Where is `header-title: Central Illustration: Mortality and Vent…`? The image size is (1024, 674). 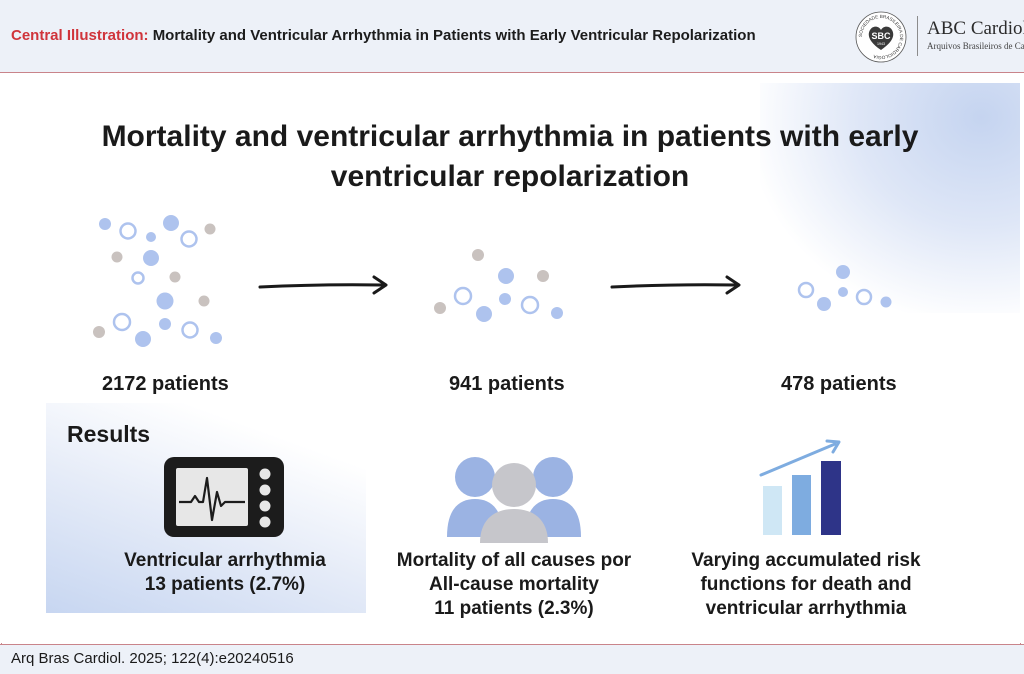
header-title: Central Illustration: Mortality and Vent… is located at coordinates (383, 35).